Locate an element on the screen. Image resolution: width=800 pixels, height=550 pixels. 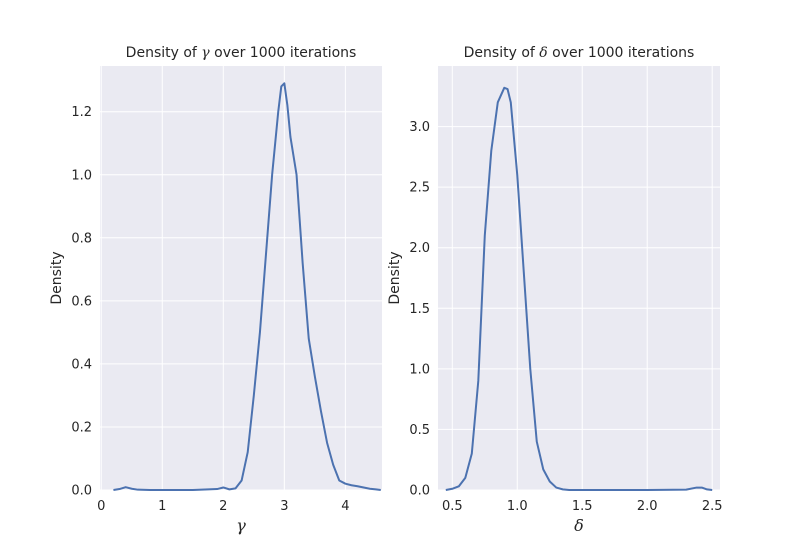
gamma-chart-title: Density of γ over 1000 iterations is located at coordinates (241, 53).